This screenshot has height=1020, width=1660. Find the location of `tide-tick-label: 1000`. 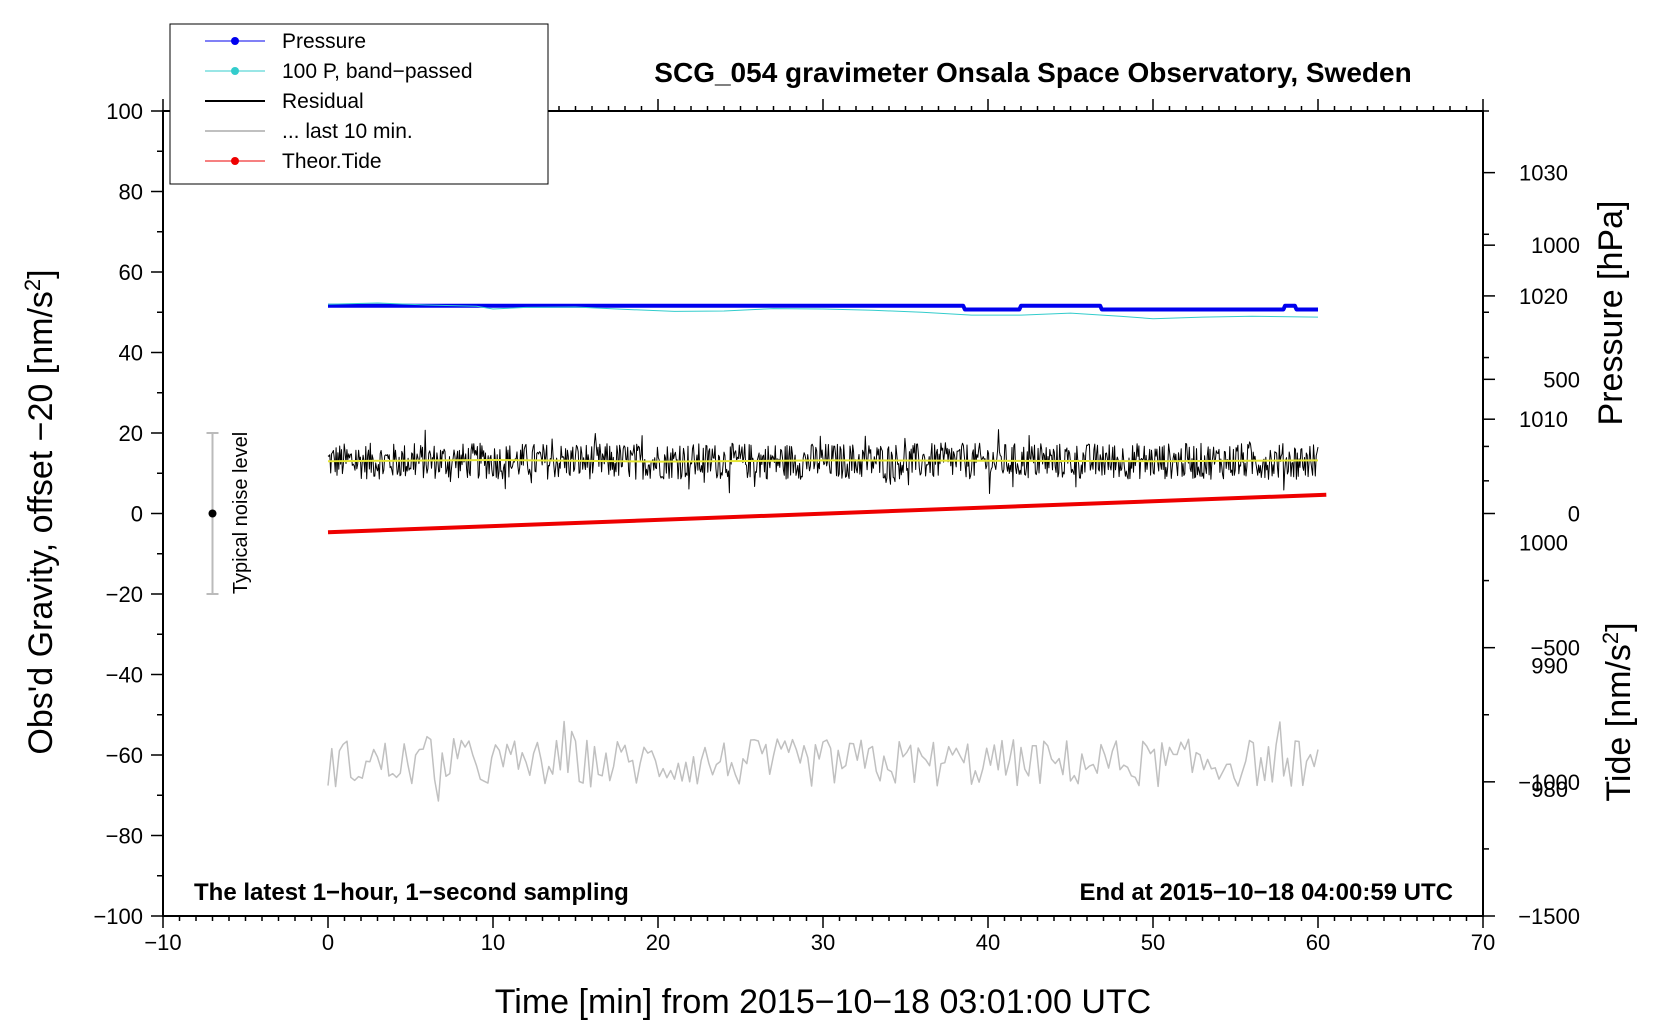

tide-tick-label: 1000 is located at coordinates (1555, 245).